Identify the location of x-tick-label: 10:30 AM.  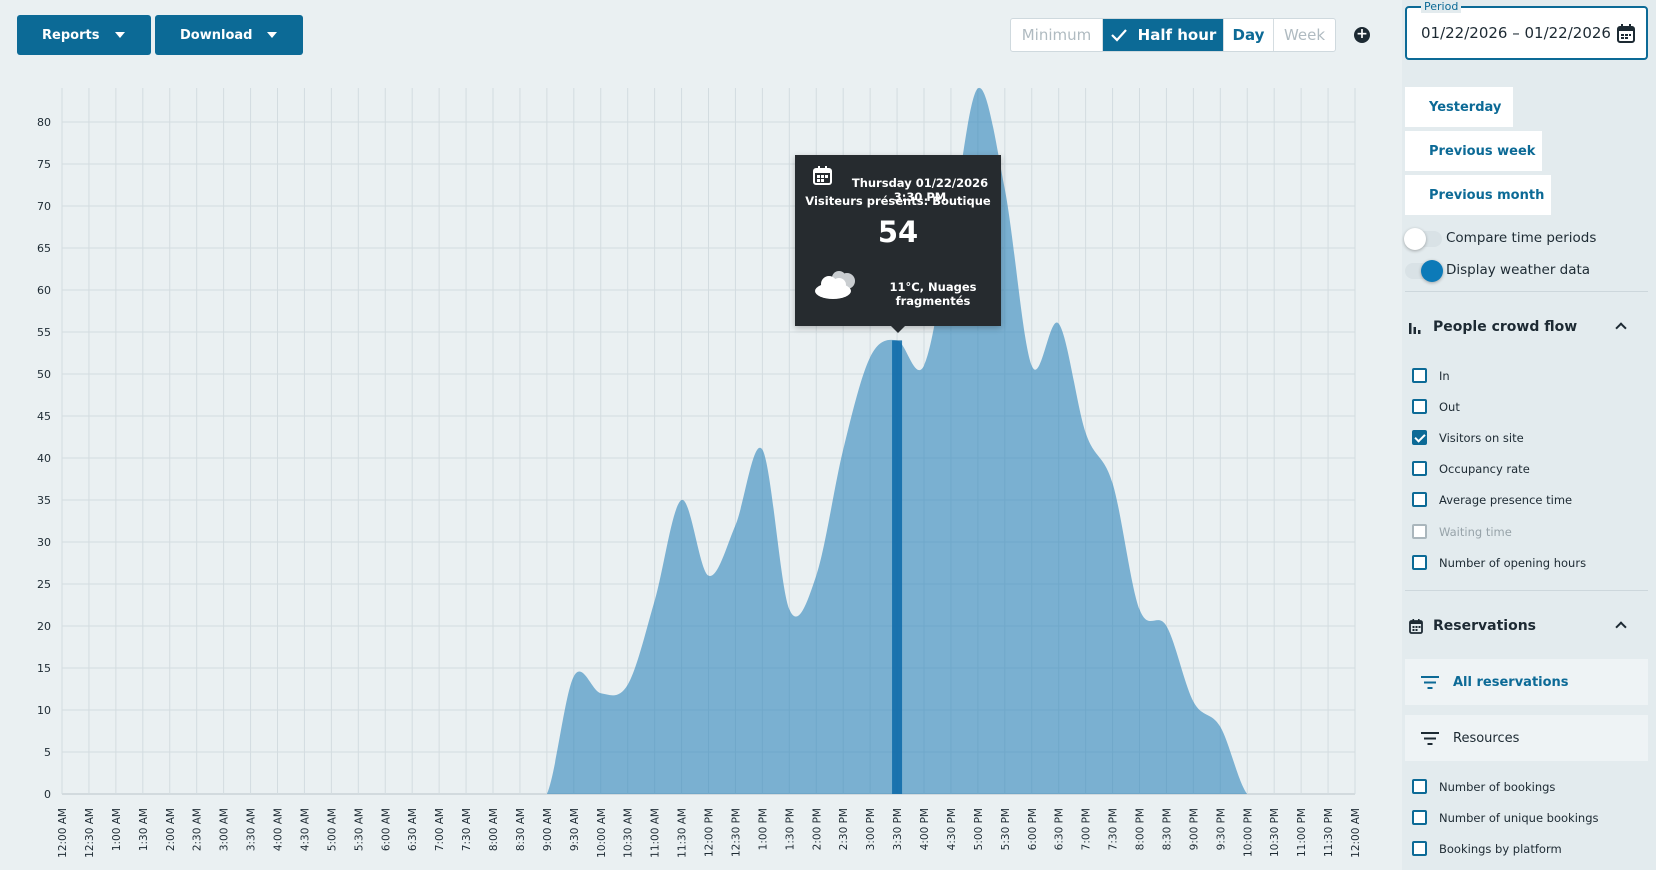
(629, 833).